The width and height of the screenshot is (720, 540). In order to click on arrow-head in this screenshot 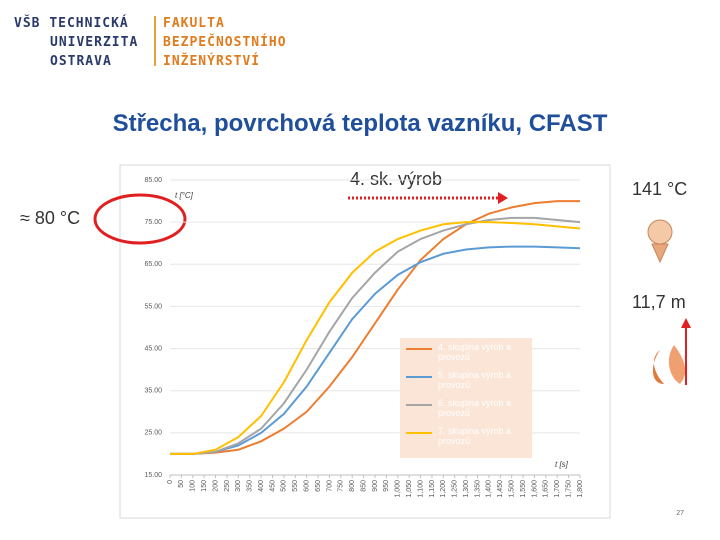, I will do `click(503, 198)`.